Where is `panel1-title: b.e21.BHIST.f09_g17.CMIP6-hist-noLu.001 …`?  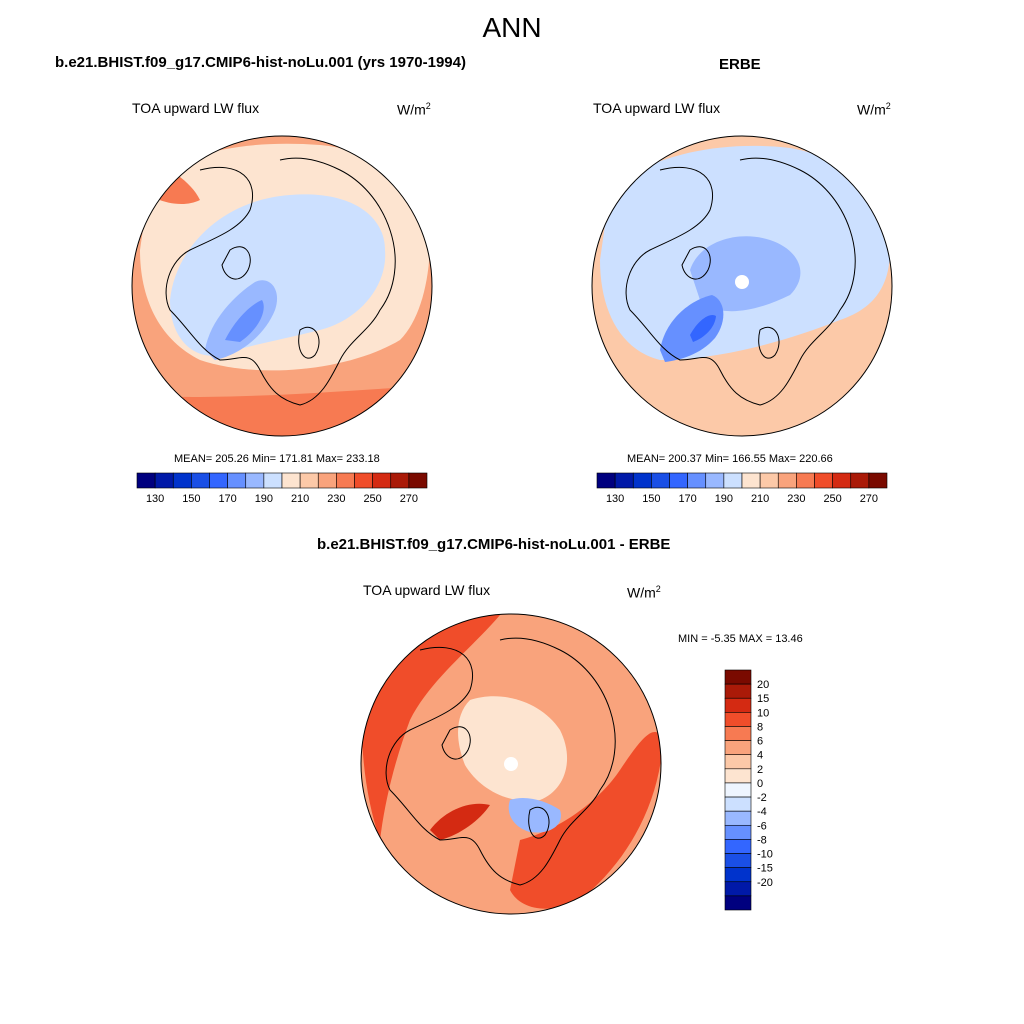 panel1-title: b.e21.BHIST.f09_g17.CMIP6-hist-noLu.001 … is located at coordinates (260, 62).